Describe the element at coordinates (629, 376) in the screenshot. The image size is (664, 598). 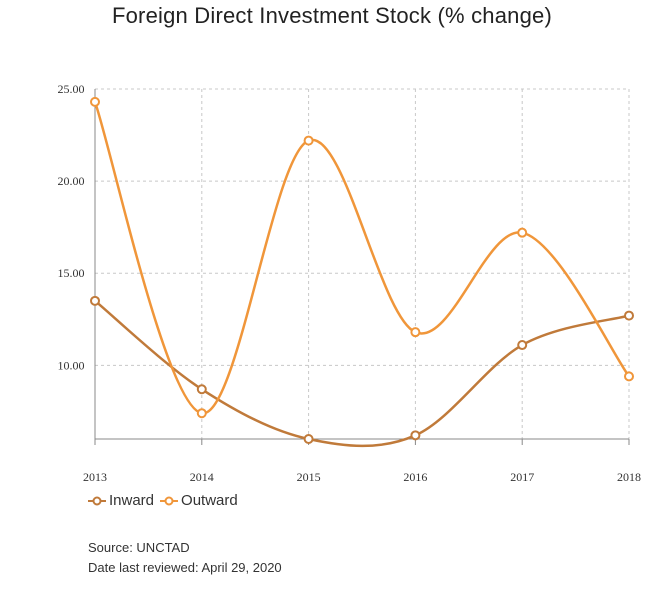
I see `point-outward-2018` at that location.